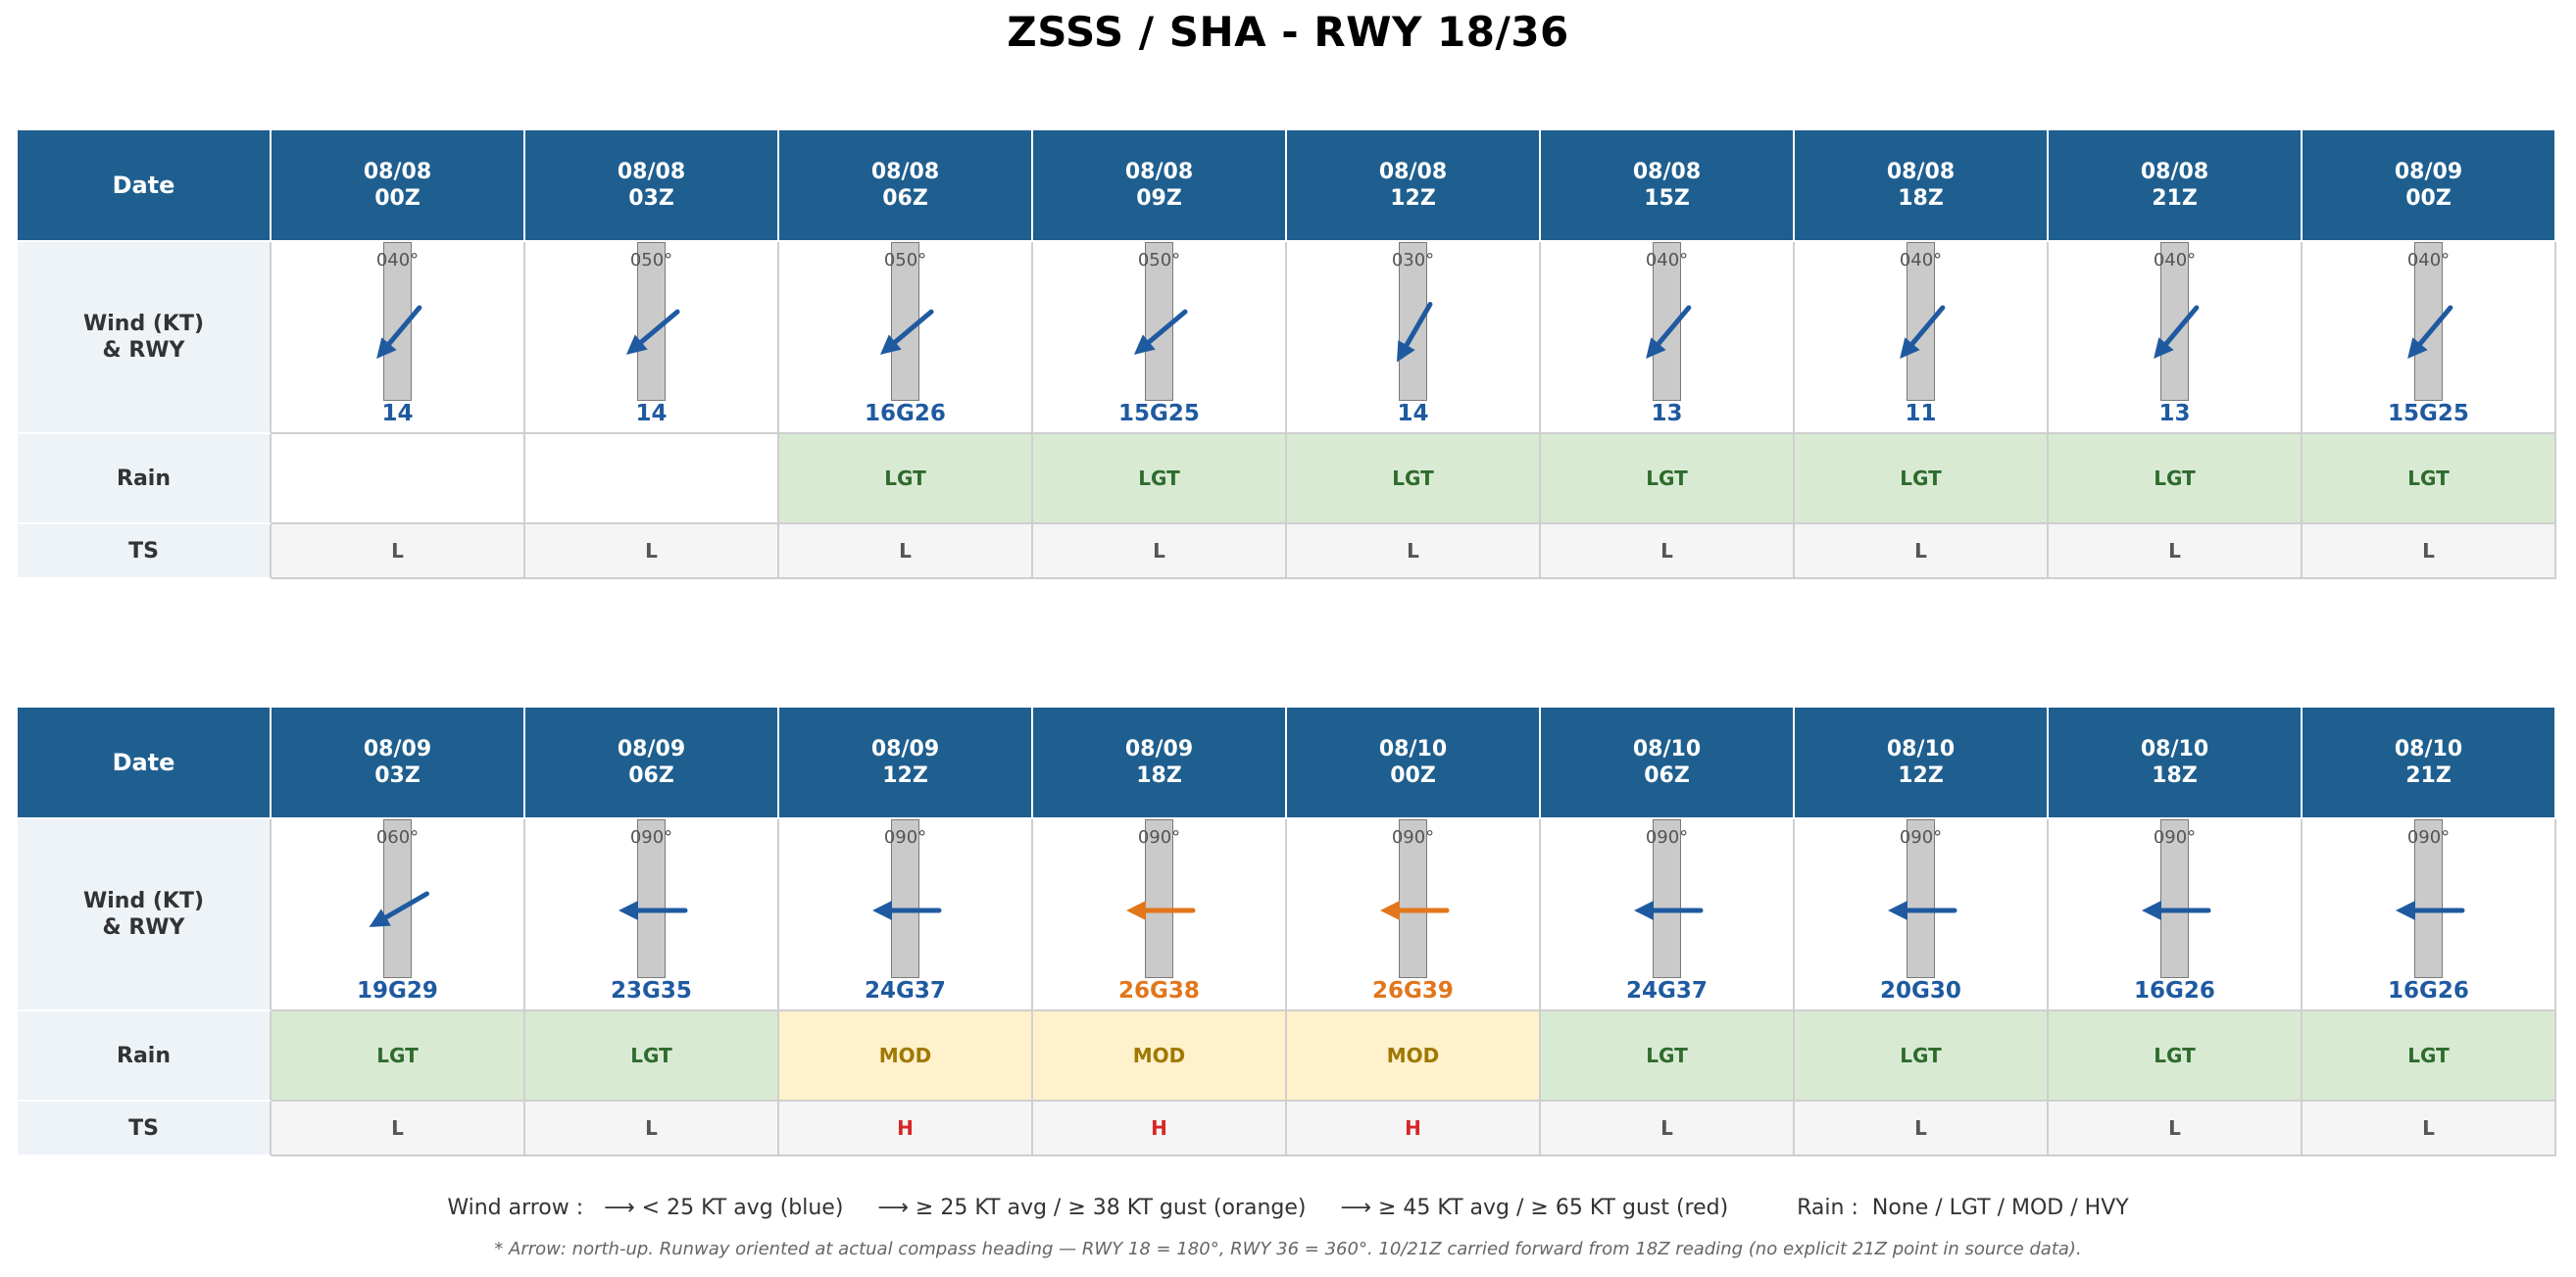 The height and width of the screenshot is (1277, 2576). Describe the element at coordinates (1922, 186) in the screenshot. I see `date-header-cell: 08/08 18Z` at that location.